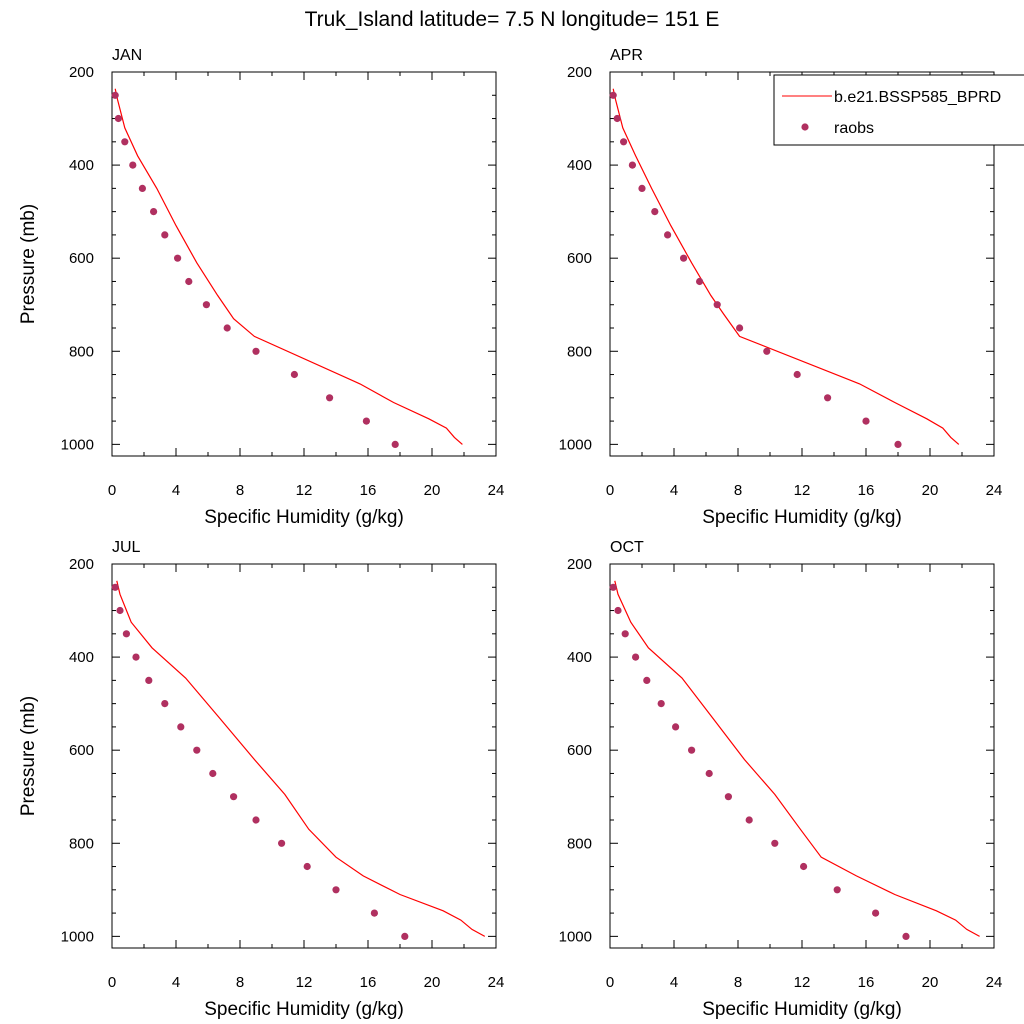  What do you see at coordinates (127, 55) in the screenshot?
I see `panel-label: JAN` at bounding box center [127, 55].